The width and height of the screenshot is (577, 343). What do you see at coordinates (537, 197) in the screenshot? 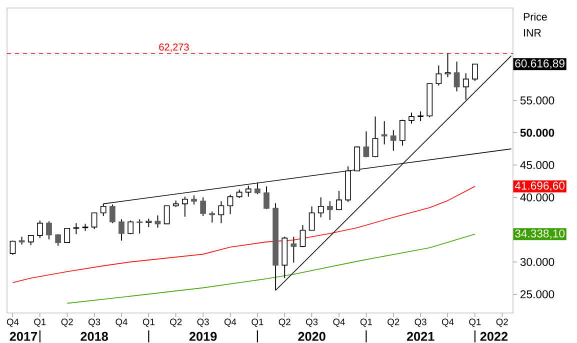
I see `y-tick-label: 40.000` at bounding box center [537, 197].